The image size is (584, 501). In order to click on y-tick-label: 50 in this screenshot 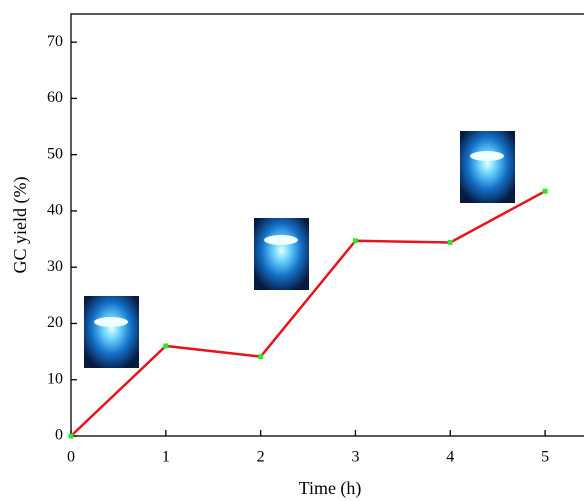, I will do `click(55, 153)`.